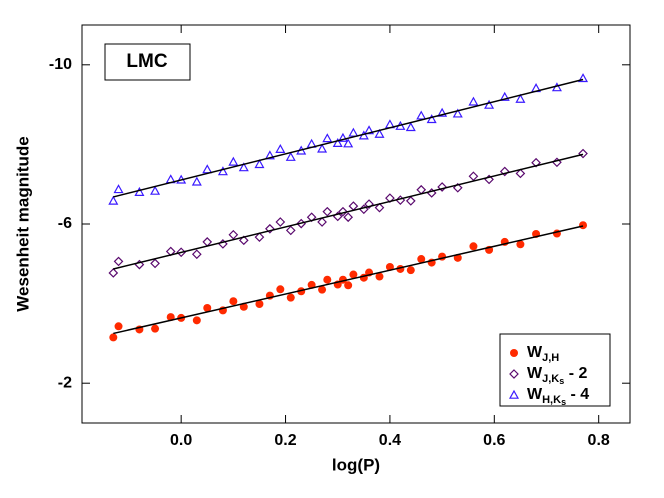  Describe the element at coordinates (577, 394) in the screenshot. I see `legend-label-part: - 4` at that location.